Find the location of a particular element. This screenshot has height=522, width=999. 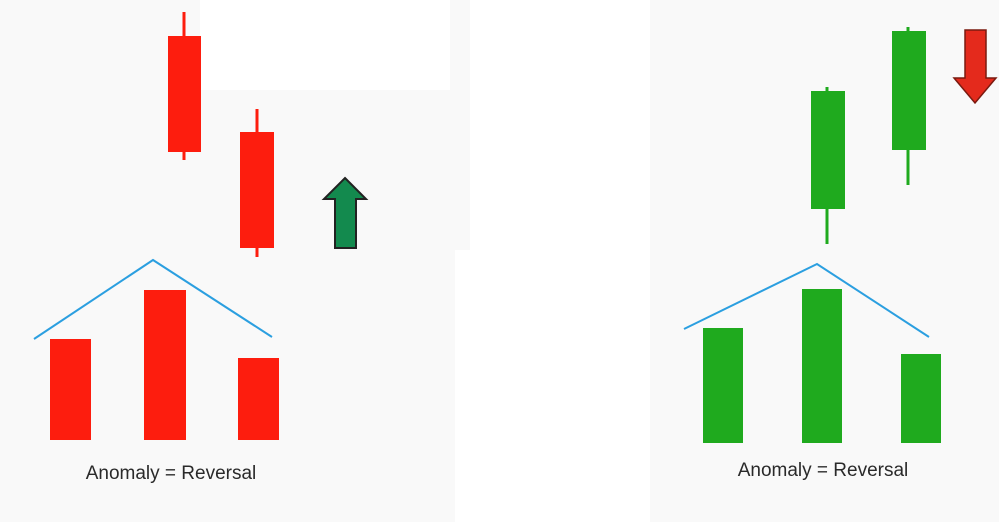

center-patch is located at coordinates (552, 386).